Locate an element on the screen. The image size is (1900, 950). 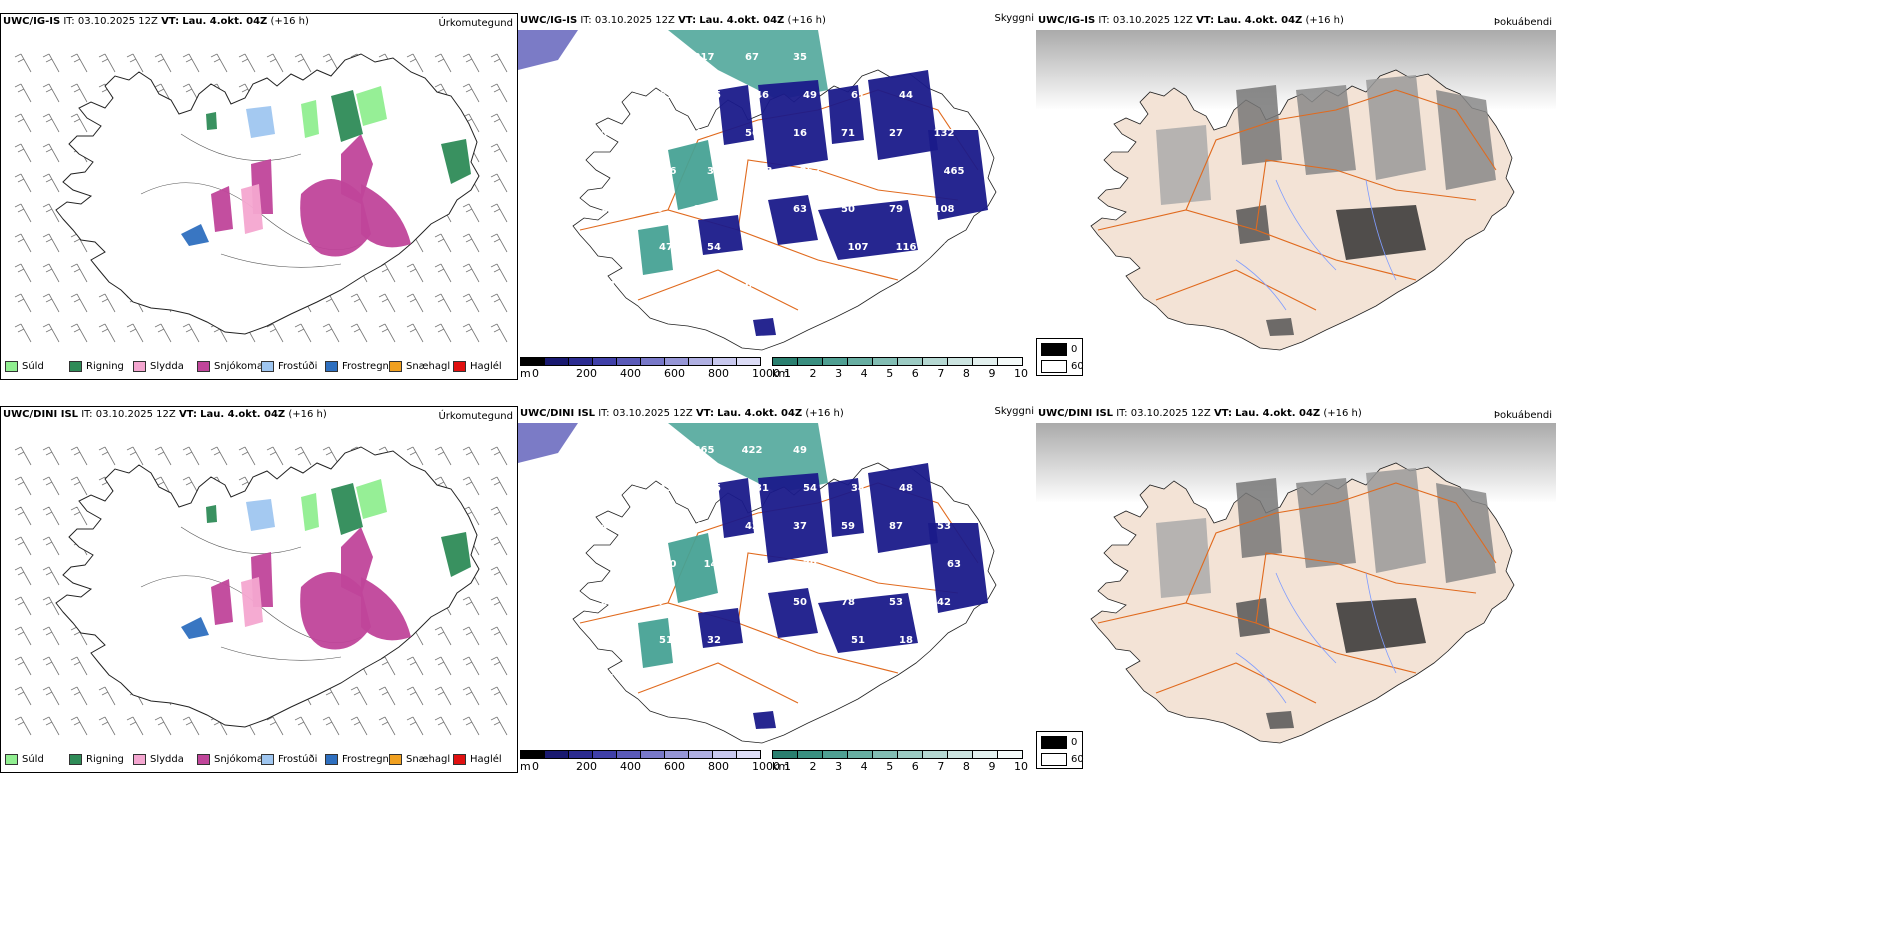
legend-label: Snæhagl is located at coordinates (428, 759).